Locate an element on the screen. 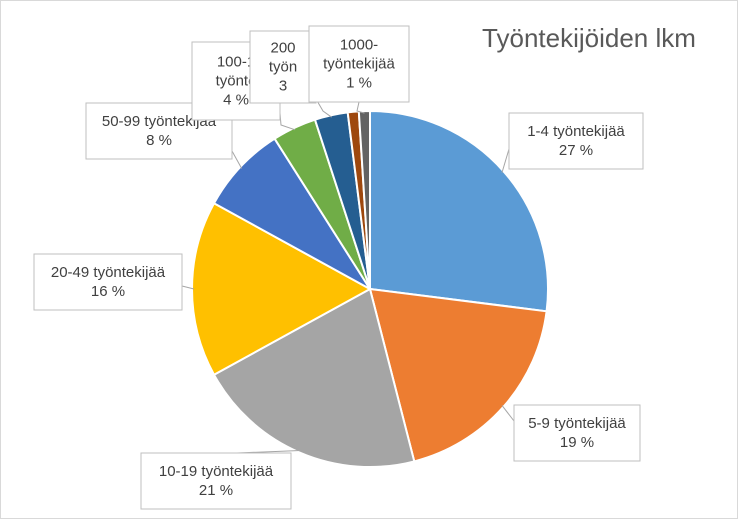 This screenshot has width=738, height=520. slice-percent-label: 16 % is located at coordinates (108, 291).